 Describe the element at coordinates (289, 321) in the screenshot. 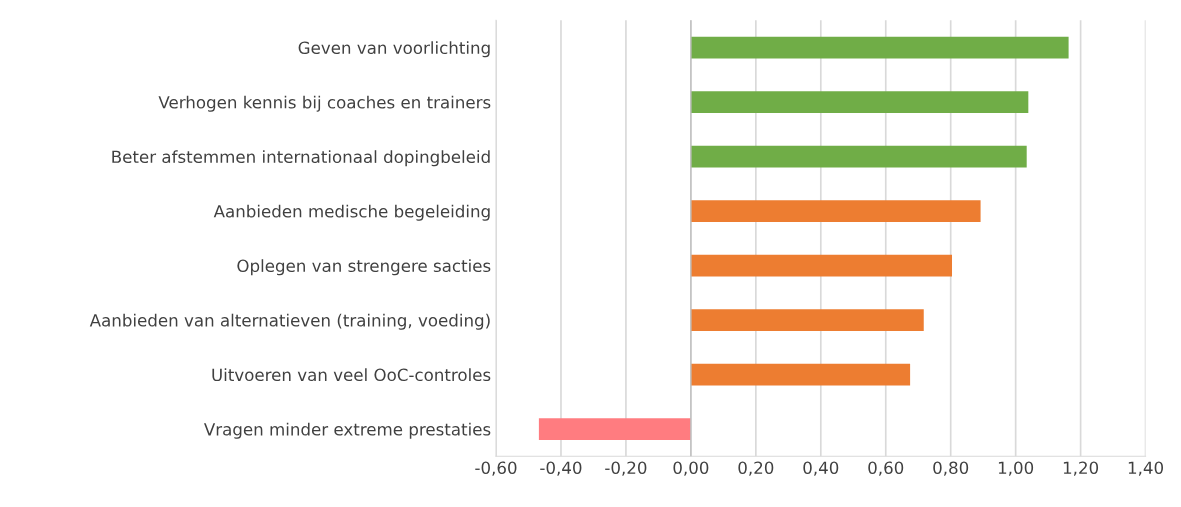

I see `y-tick-label: Aanbieden van alternatieven (training, voeding)` at that location.